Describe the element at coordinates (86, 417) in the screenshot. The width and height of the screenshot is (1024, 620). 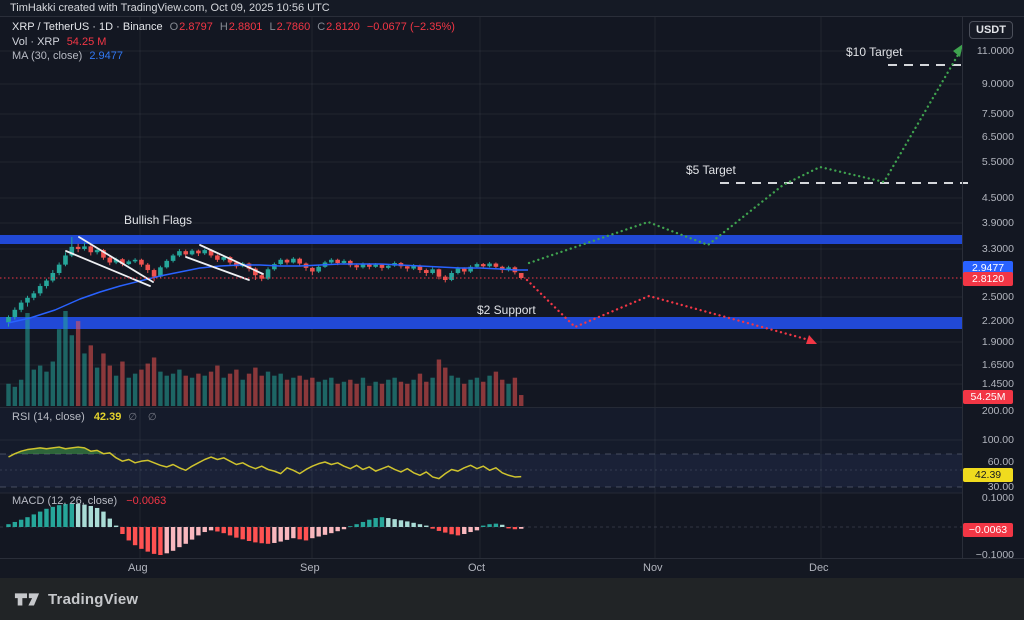
I see `rsi-legend: RSI (14, close) 42.39 ∅ ∅` at that location.